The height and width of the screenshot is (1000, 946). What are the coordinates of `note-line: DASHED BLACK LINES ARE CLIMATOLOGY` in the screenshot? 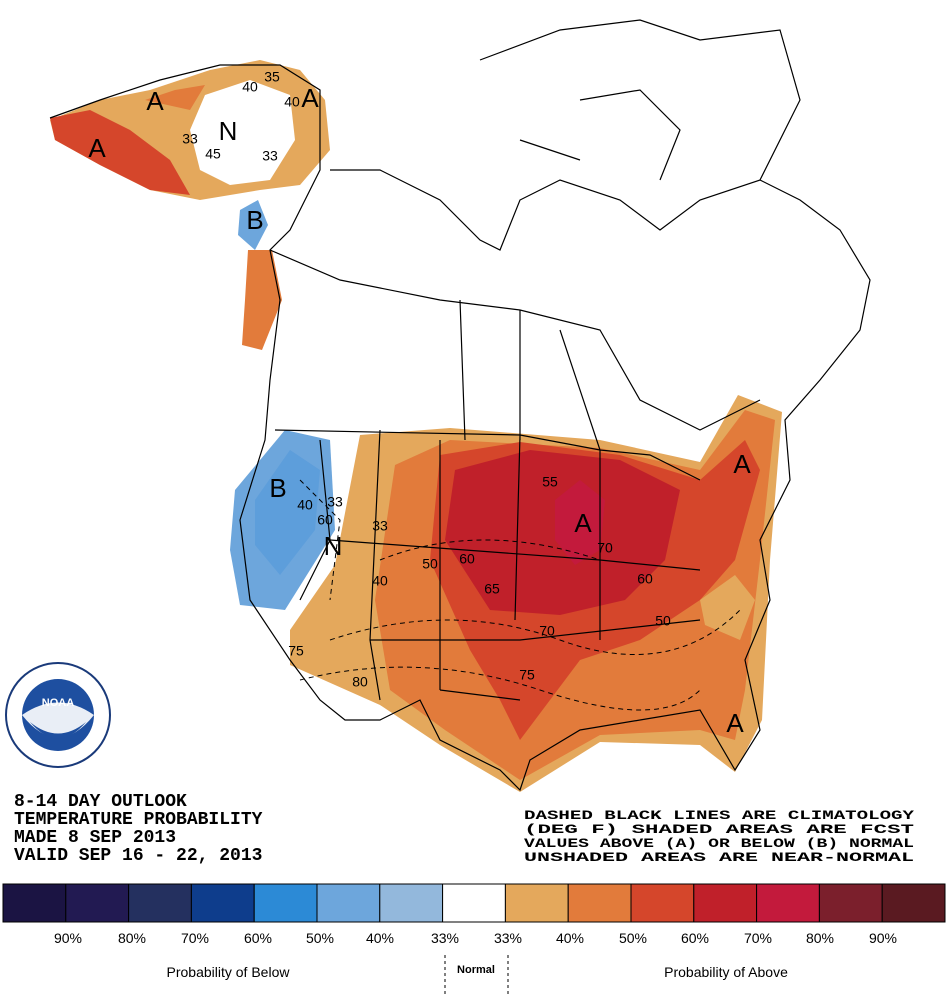 It's located at (719, 815).